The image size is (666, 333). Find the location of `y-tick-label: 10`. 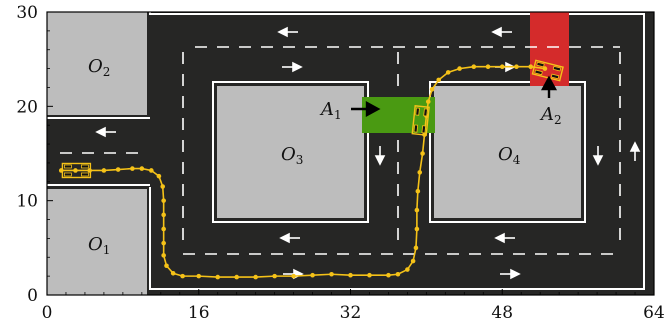

y-tick-label: 10 is located at coordinates (27, 202).